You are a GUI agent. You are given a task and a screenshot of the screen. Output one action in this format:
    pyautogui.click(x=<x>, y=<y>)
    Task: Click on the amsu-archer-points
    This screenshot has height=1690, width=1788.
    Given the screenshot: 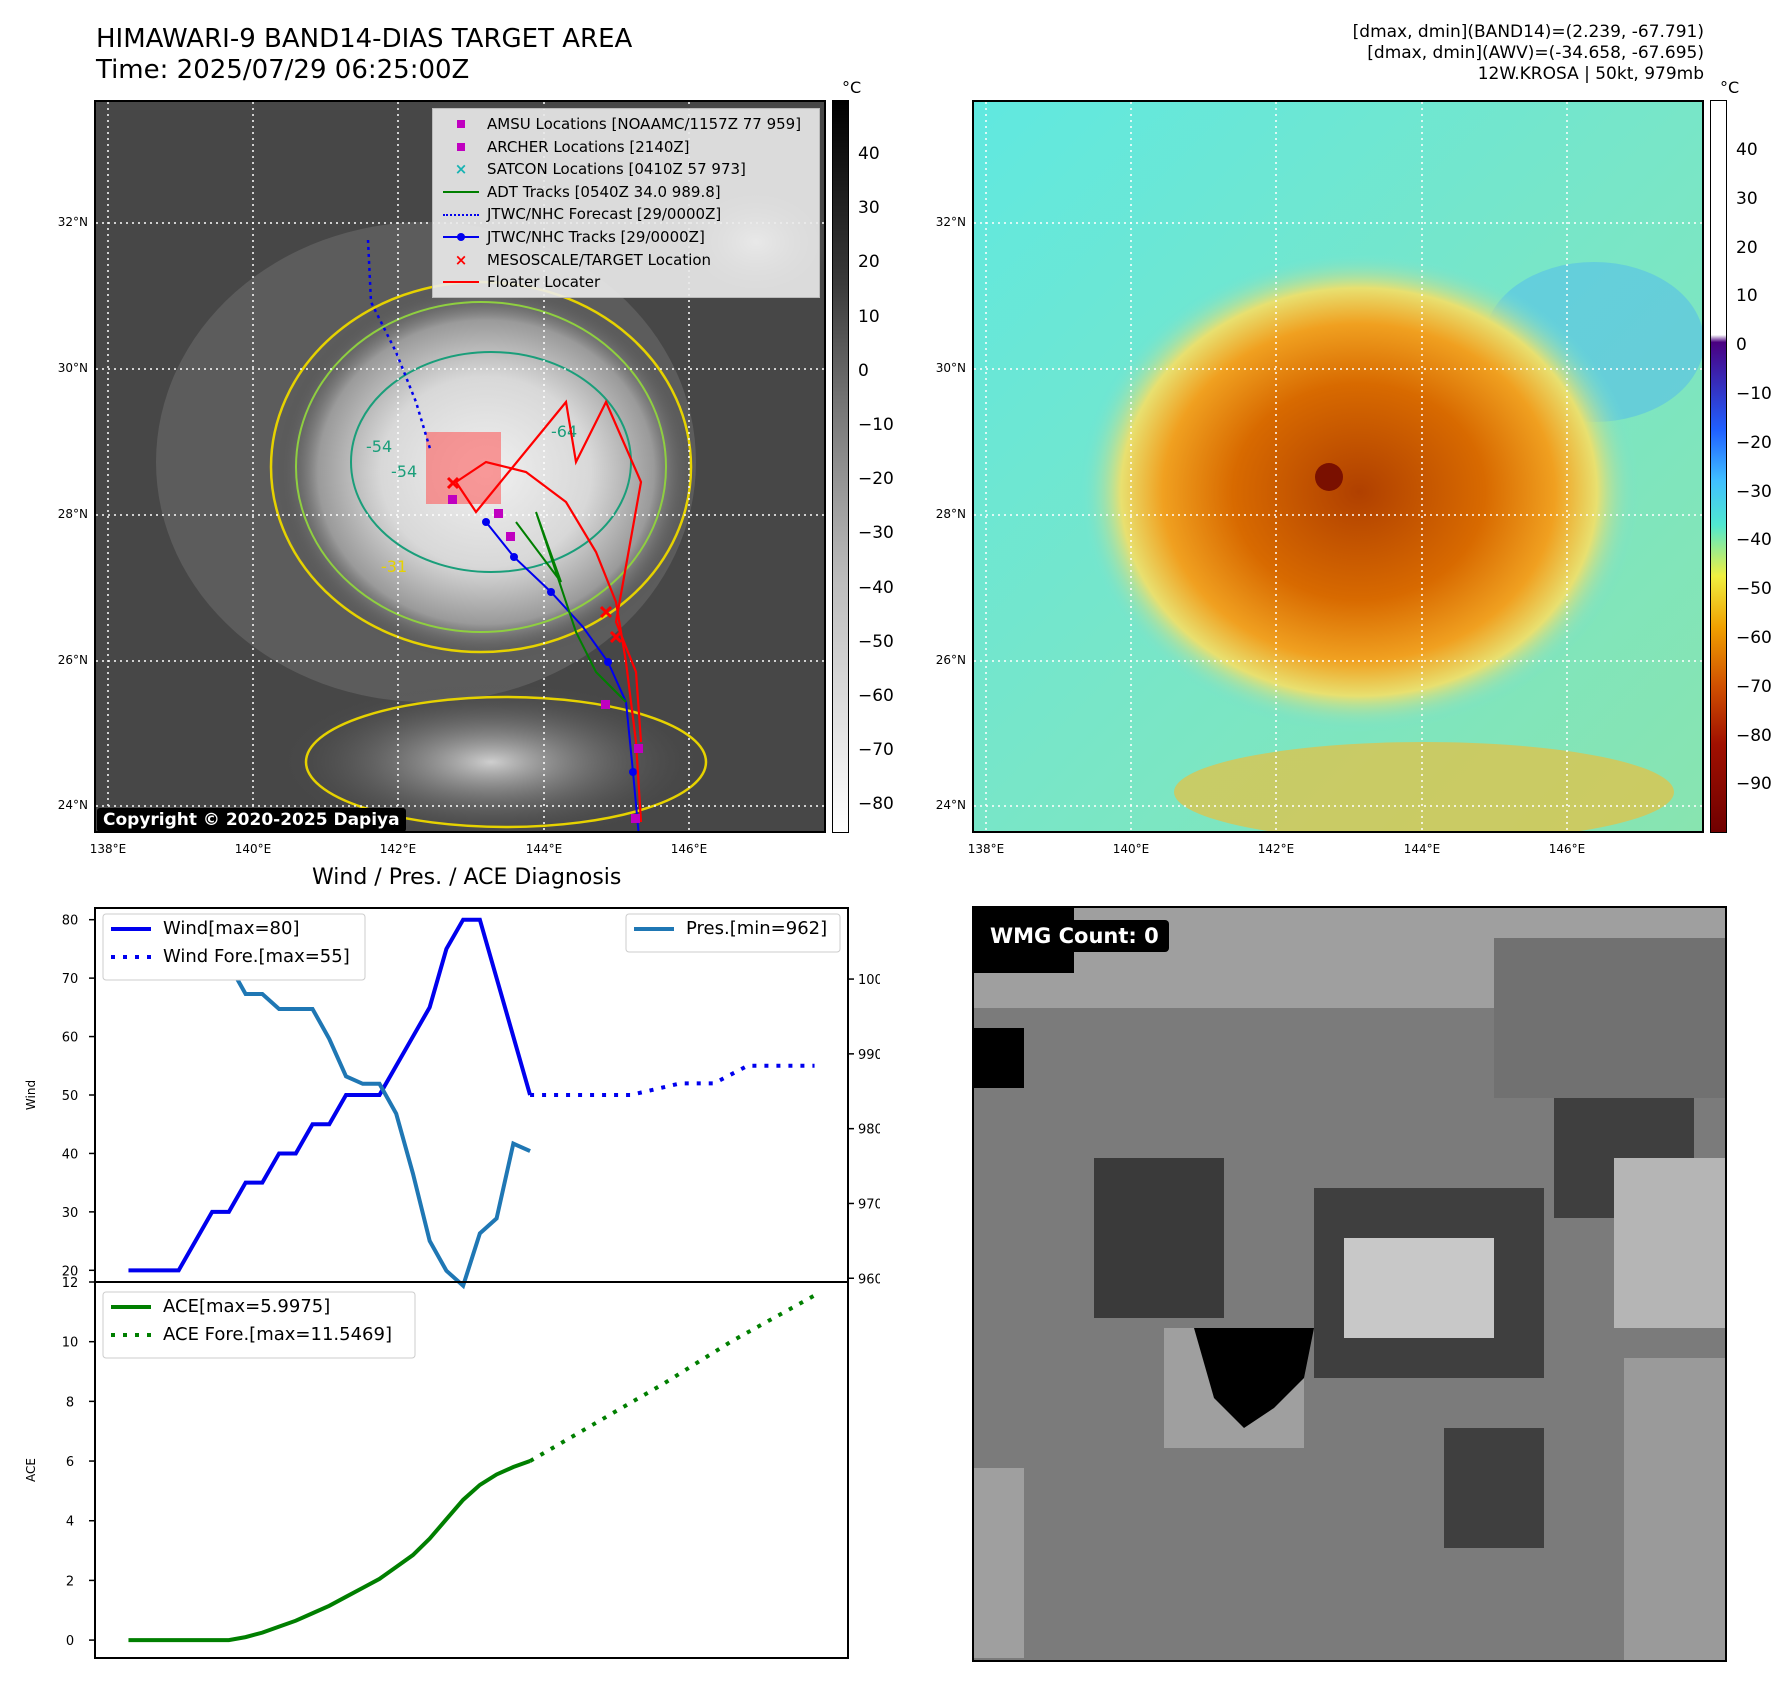 What is the action you would take?
    pyautogui.click(x=545, y=659)
    